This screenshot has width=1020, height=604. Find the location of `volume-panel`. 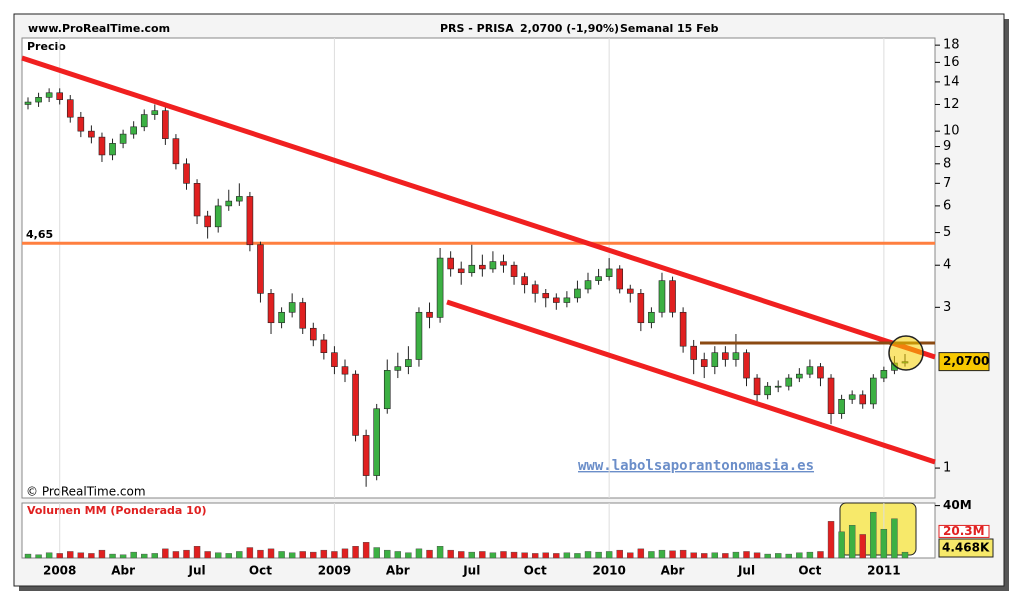

volume-panel is located at coordinates (478, 530).